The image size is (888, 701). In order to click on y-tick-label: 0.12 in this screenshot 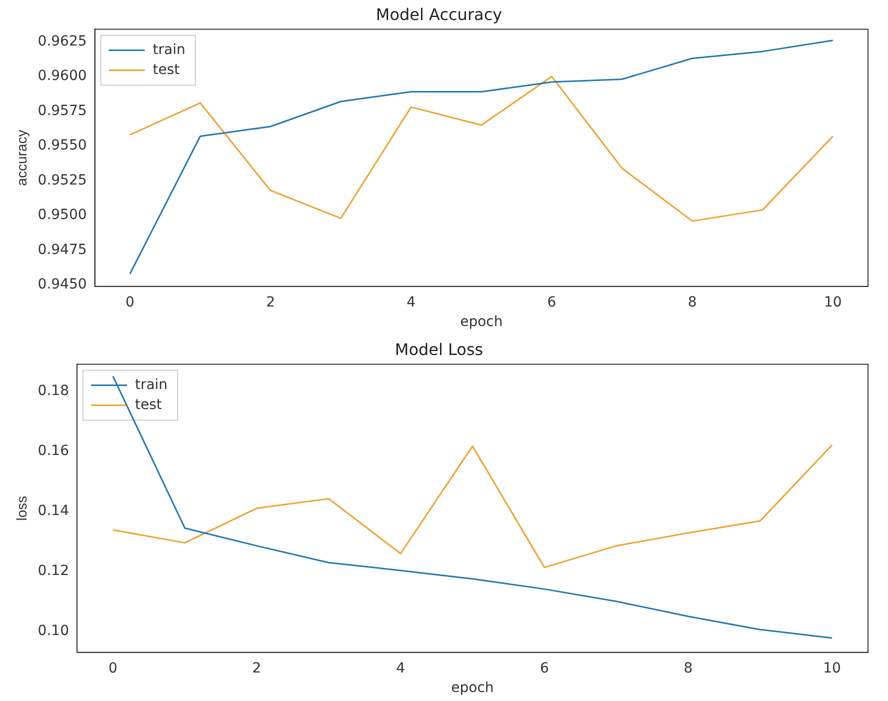, I will do `click(53, 570)`.